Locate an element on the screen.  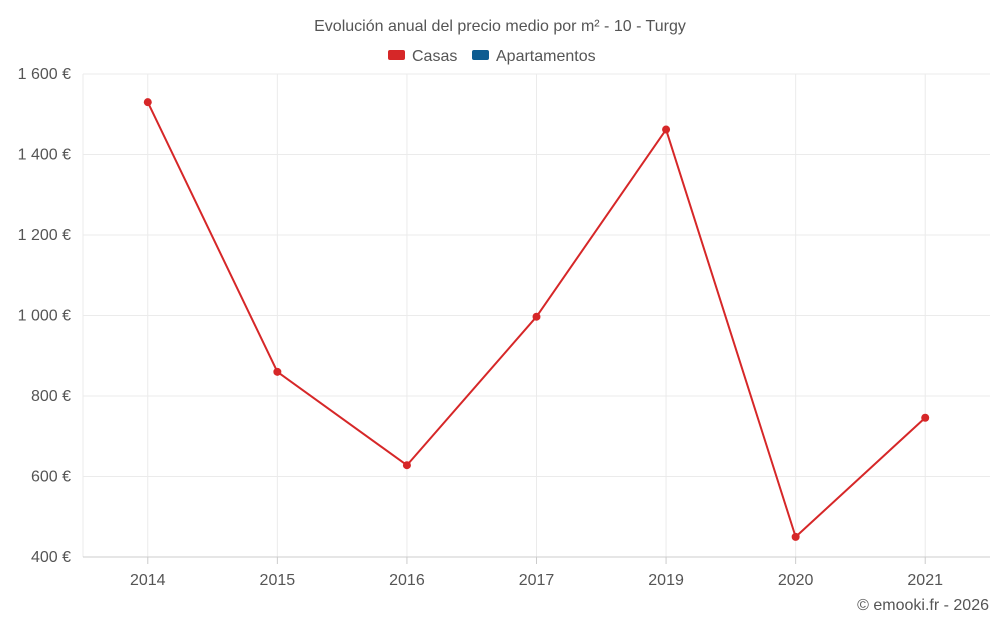
legend-swatch-apartamentos is located at coordinates (480, 55).